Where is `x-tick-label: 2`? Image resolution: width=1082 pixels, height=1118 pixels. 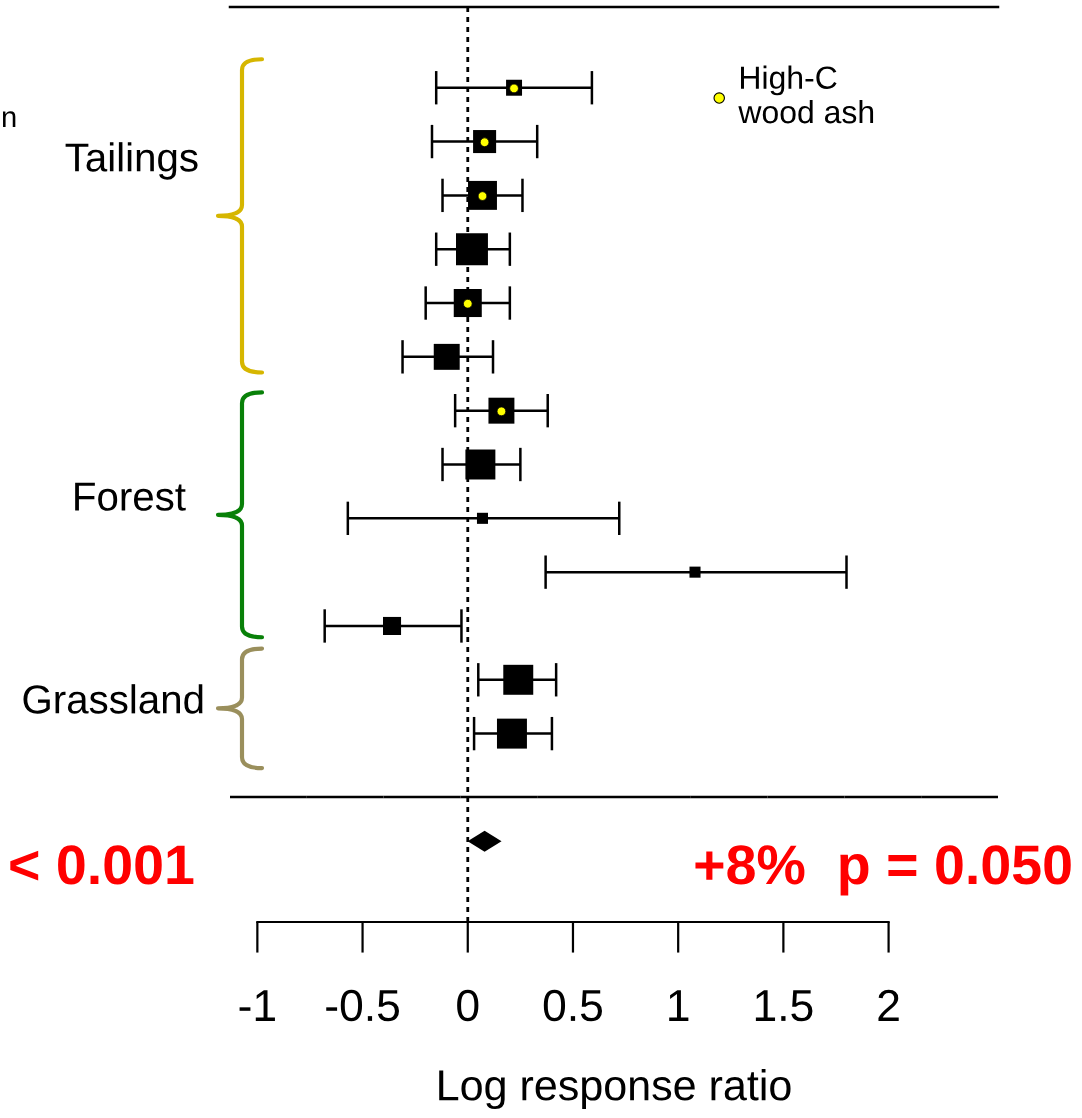 x-tick-label: 2 is located at coordinates (888, 1005).